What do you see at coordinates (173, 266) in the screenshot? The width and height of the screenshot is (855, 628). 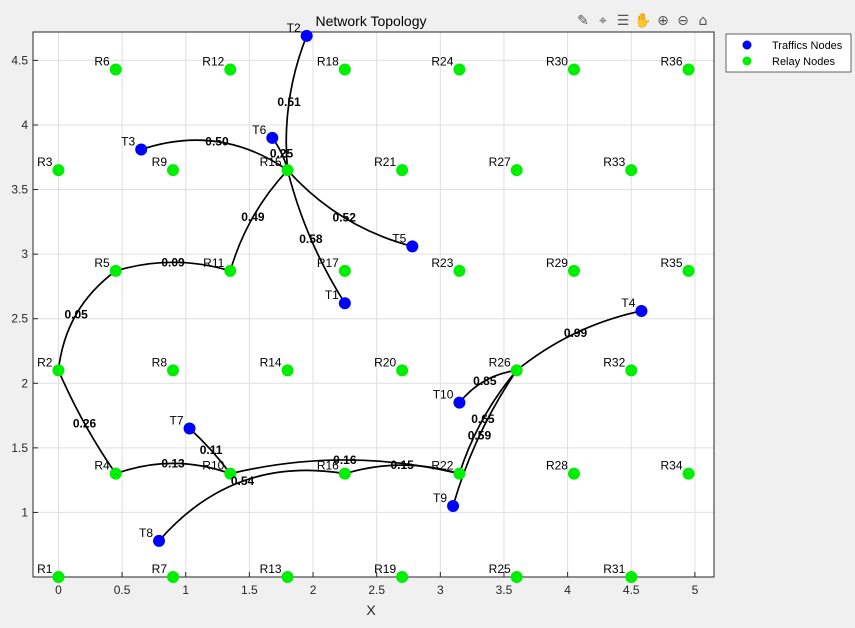 I see `link-R5-R11` at bounding box center [173, 266].